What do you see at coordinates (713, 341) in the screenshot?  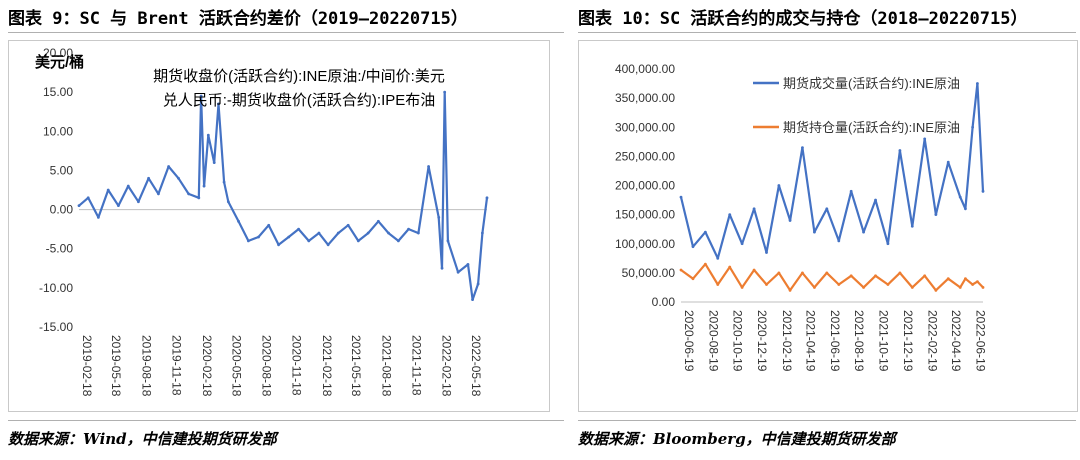 I see `chart2-xtick-label: 2020-08-19` at bounding box center [713, 341].